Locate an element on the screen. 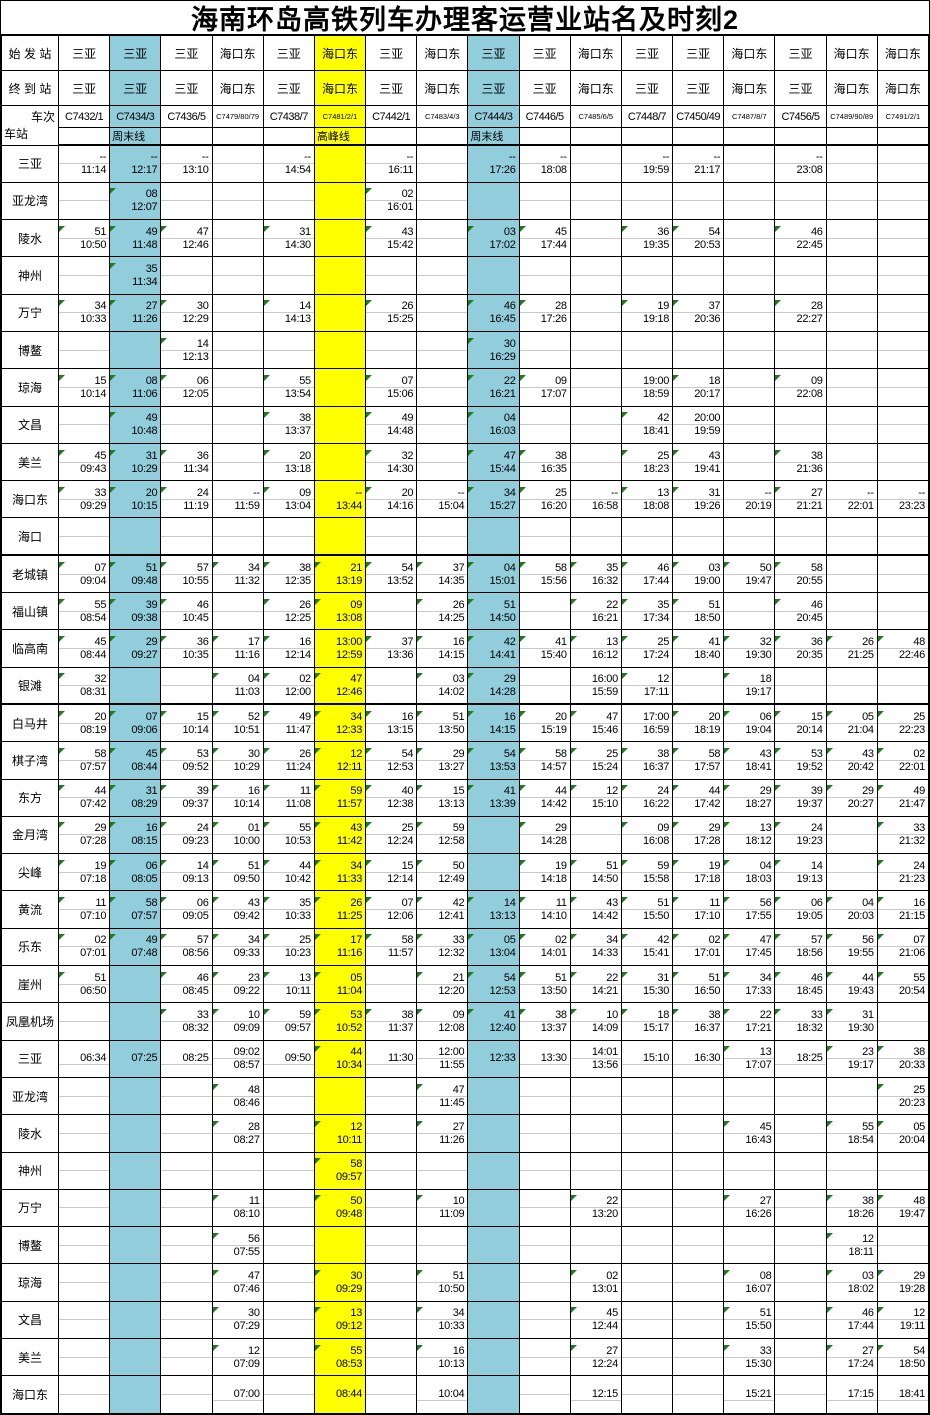  arrival-value: 57 is located at coordinates (186, 941).